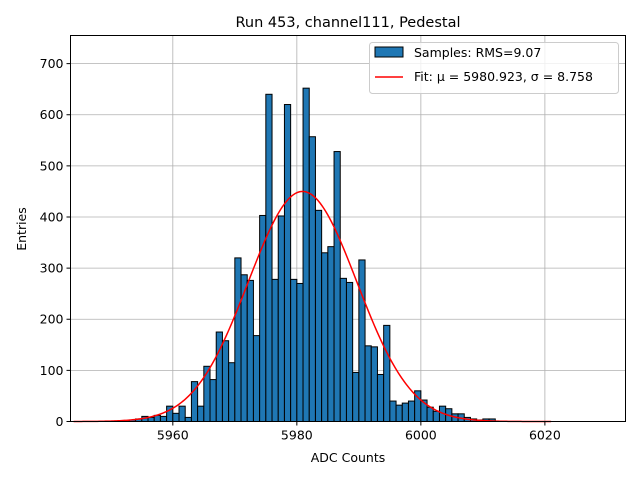 The image size is (640, 484). I want to click on x-tick-label: 6020, so click(545, 435).